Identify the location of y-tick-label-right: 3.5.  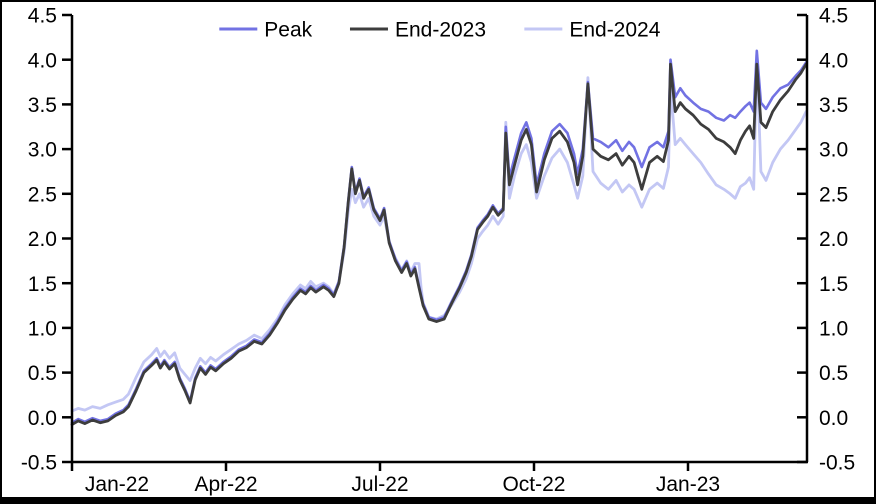
(833, 105).